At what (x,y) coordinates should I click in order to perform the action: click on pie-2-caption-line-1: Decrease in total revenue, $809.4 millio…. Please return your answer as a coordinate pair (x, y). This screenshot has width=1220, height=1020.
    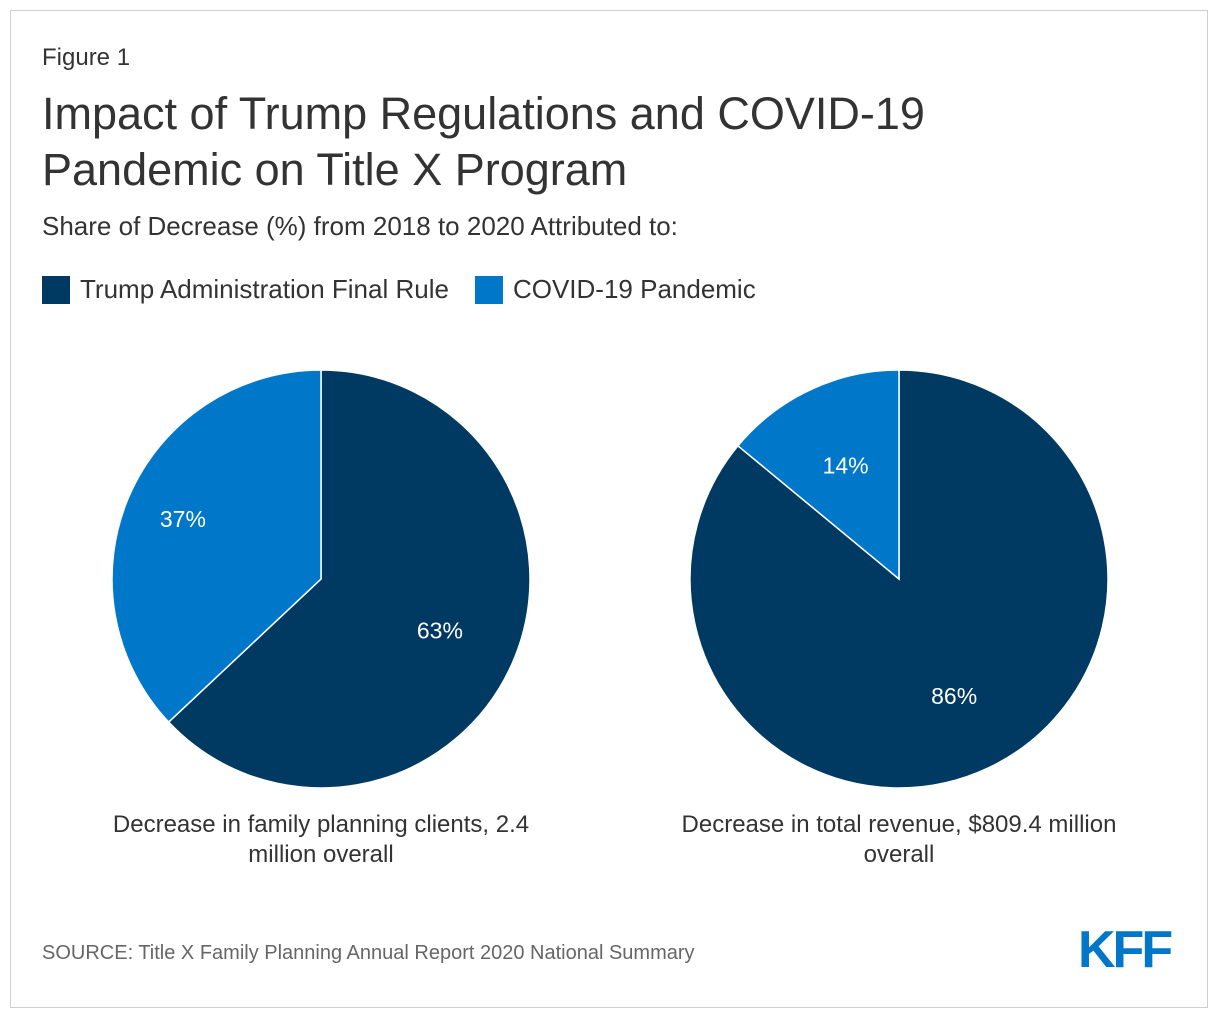
    Looking at the image, I should click on (899, 824).